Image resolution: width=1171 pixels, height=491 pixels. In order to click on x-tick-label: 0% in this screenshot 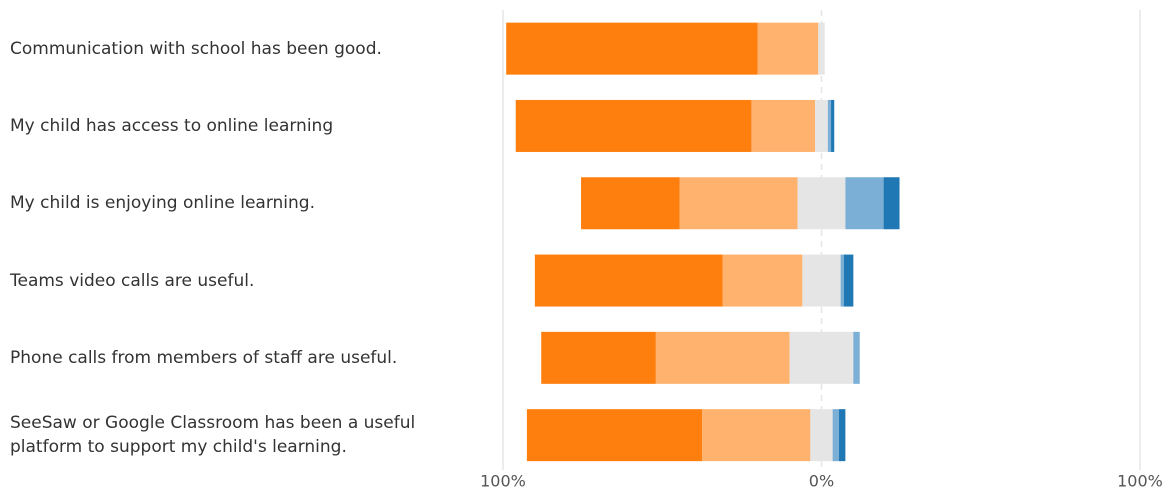, I will do `click(821, 481)`.